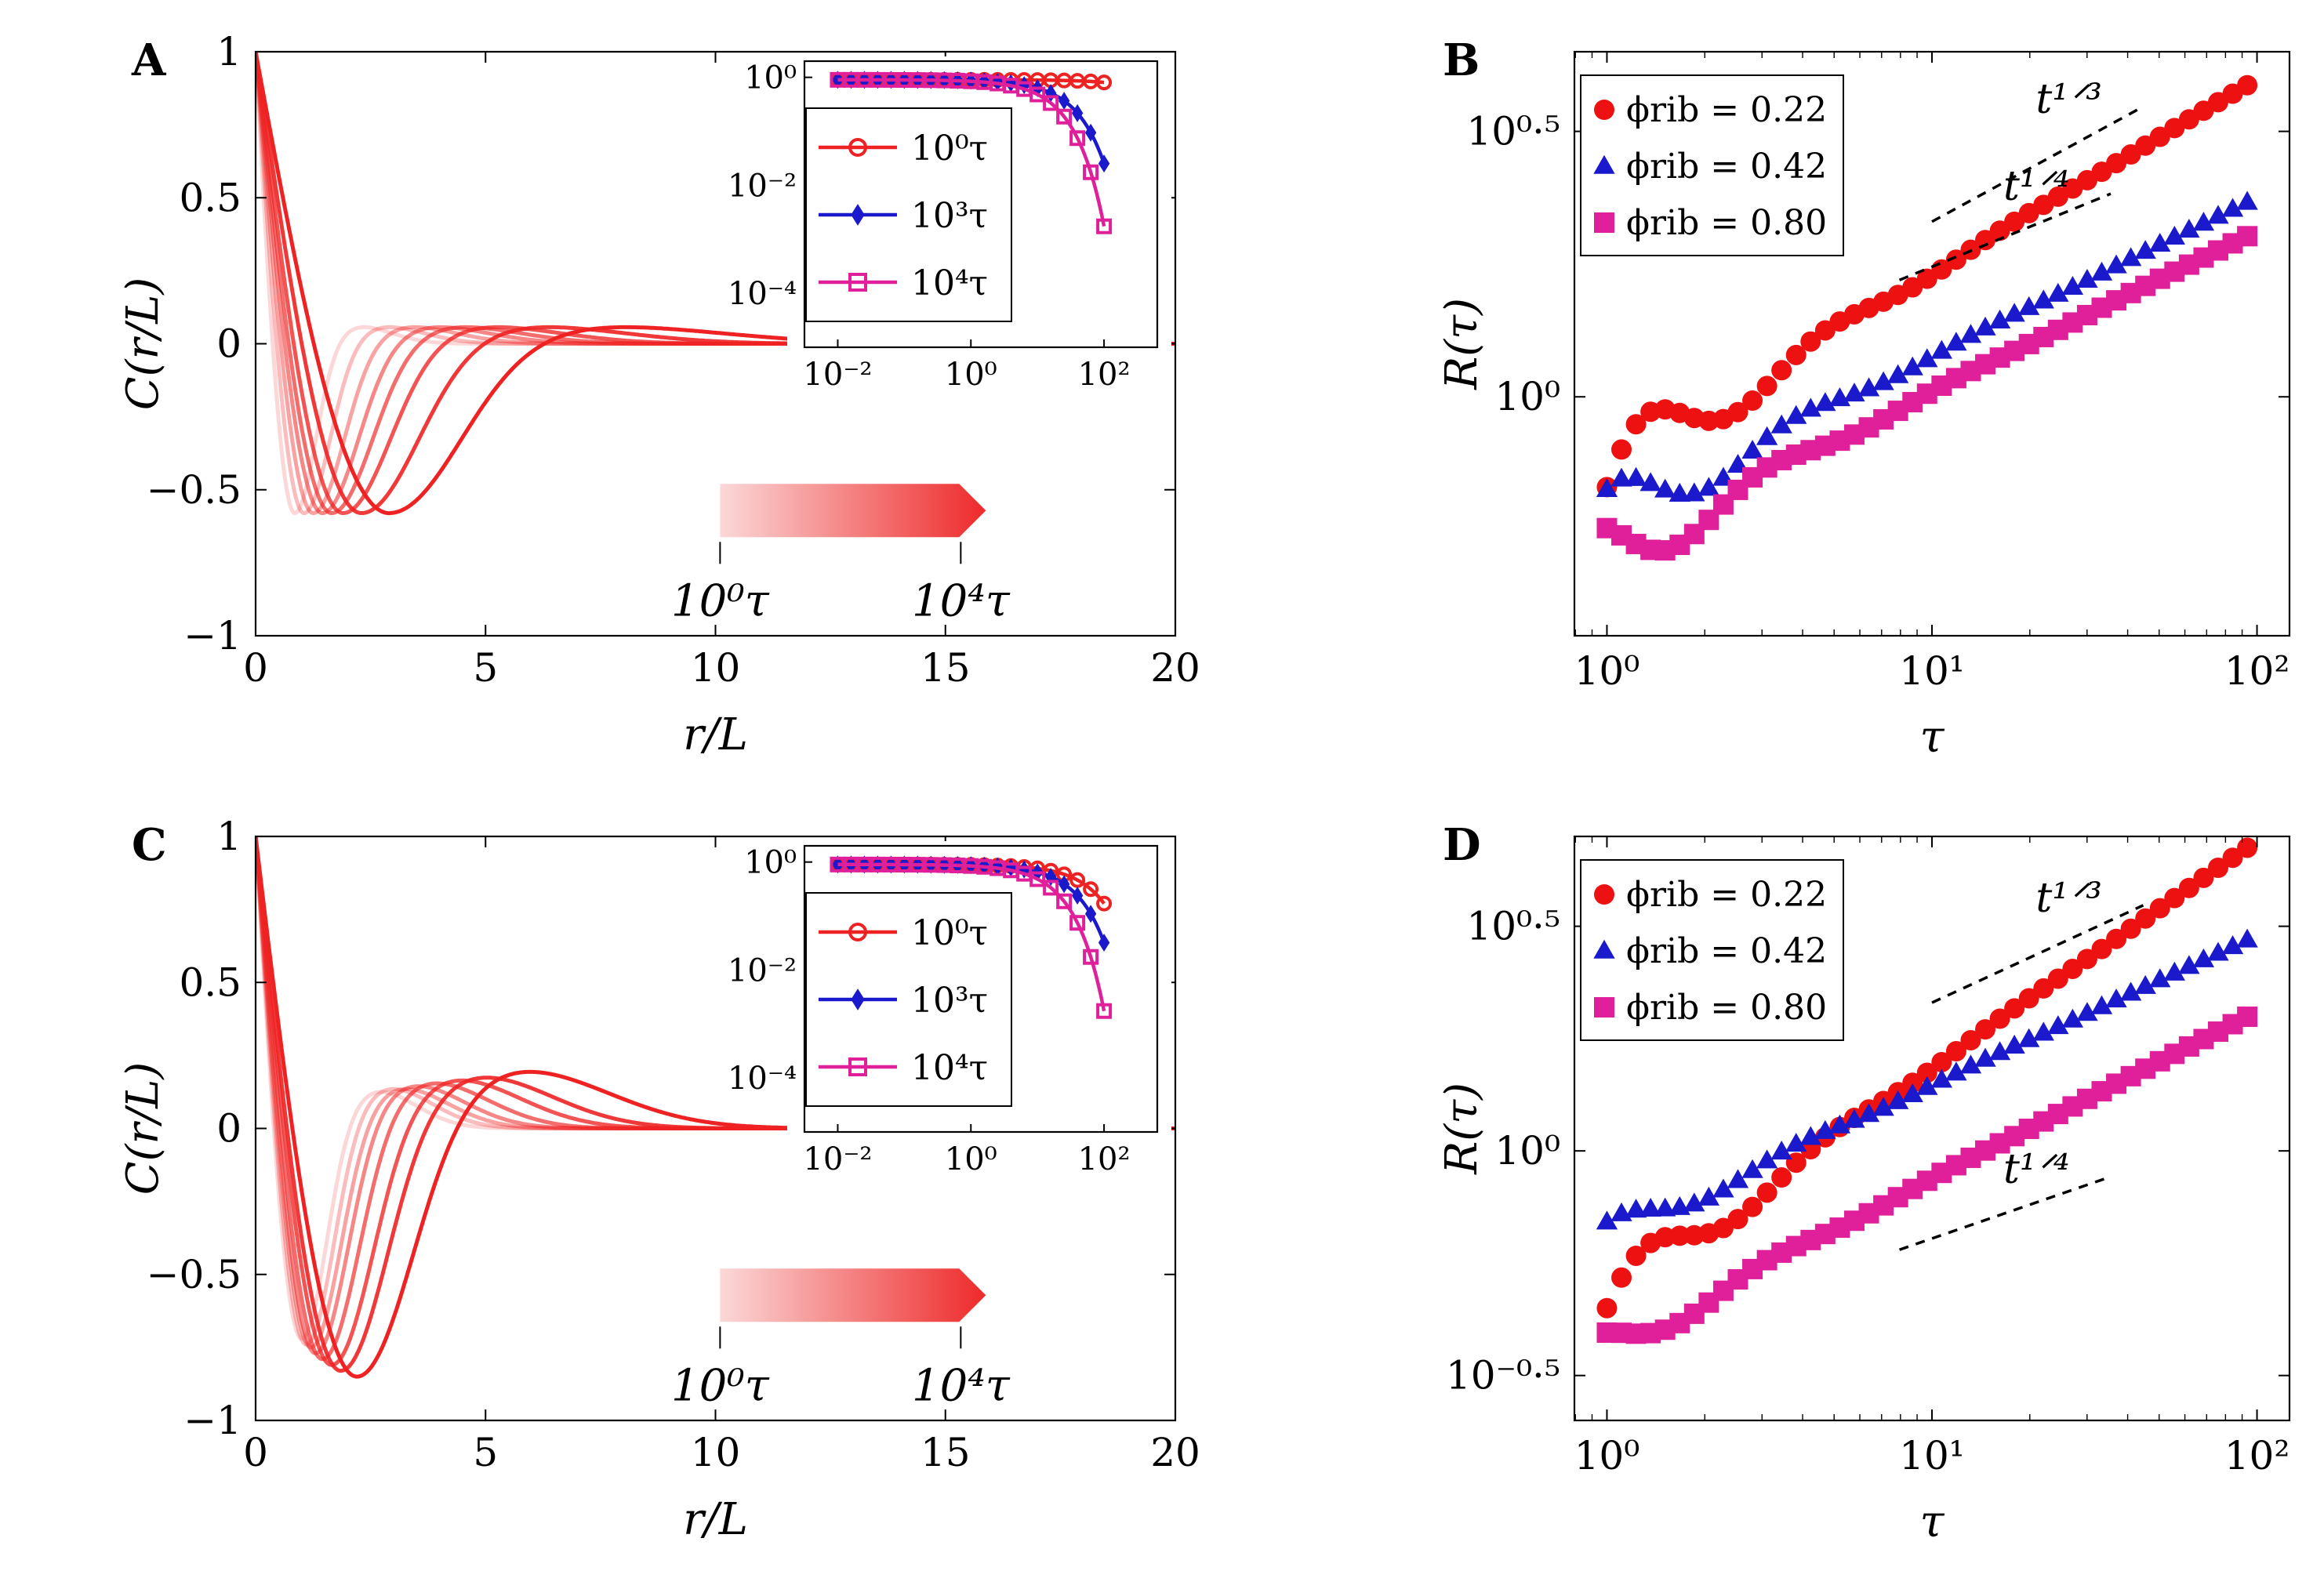 The height and width of the screenshot is (1578, 2324). I want to click on legend-label: ϕrib = 0.80, so click(1726, 223).